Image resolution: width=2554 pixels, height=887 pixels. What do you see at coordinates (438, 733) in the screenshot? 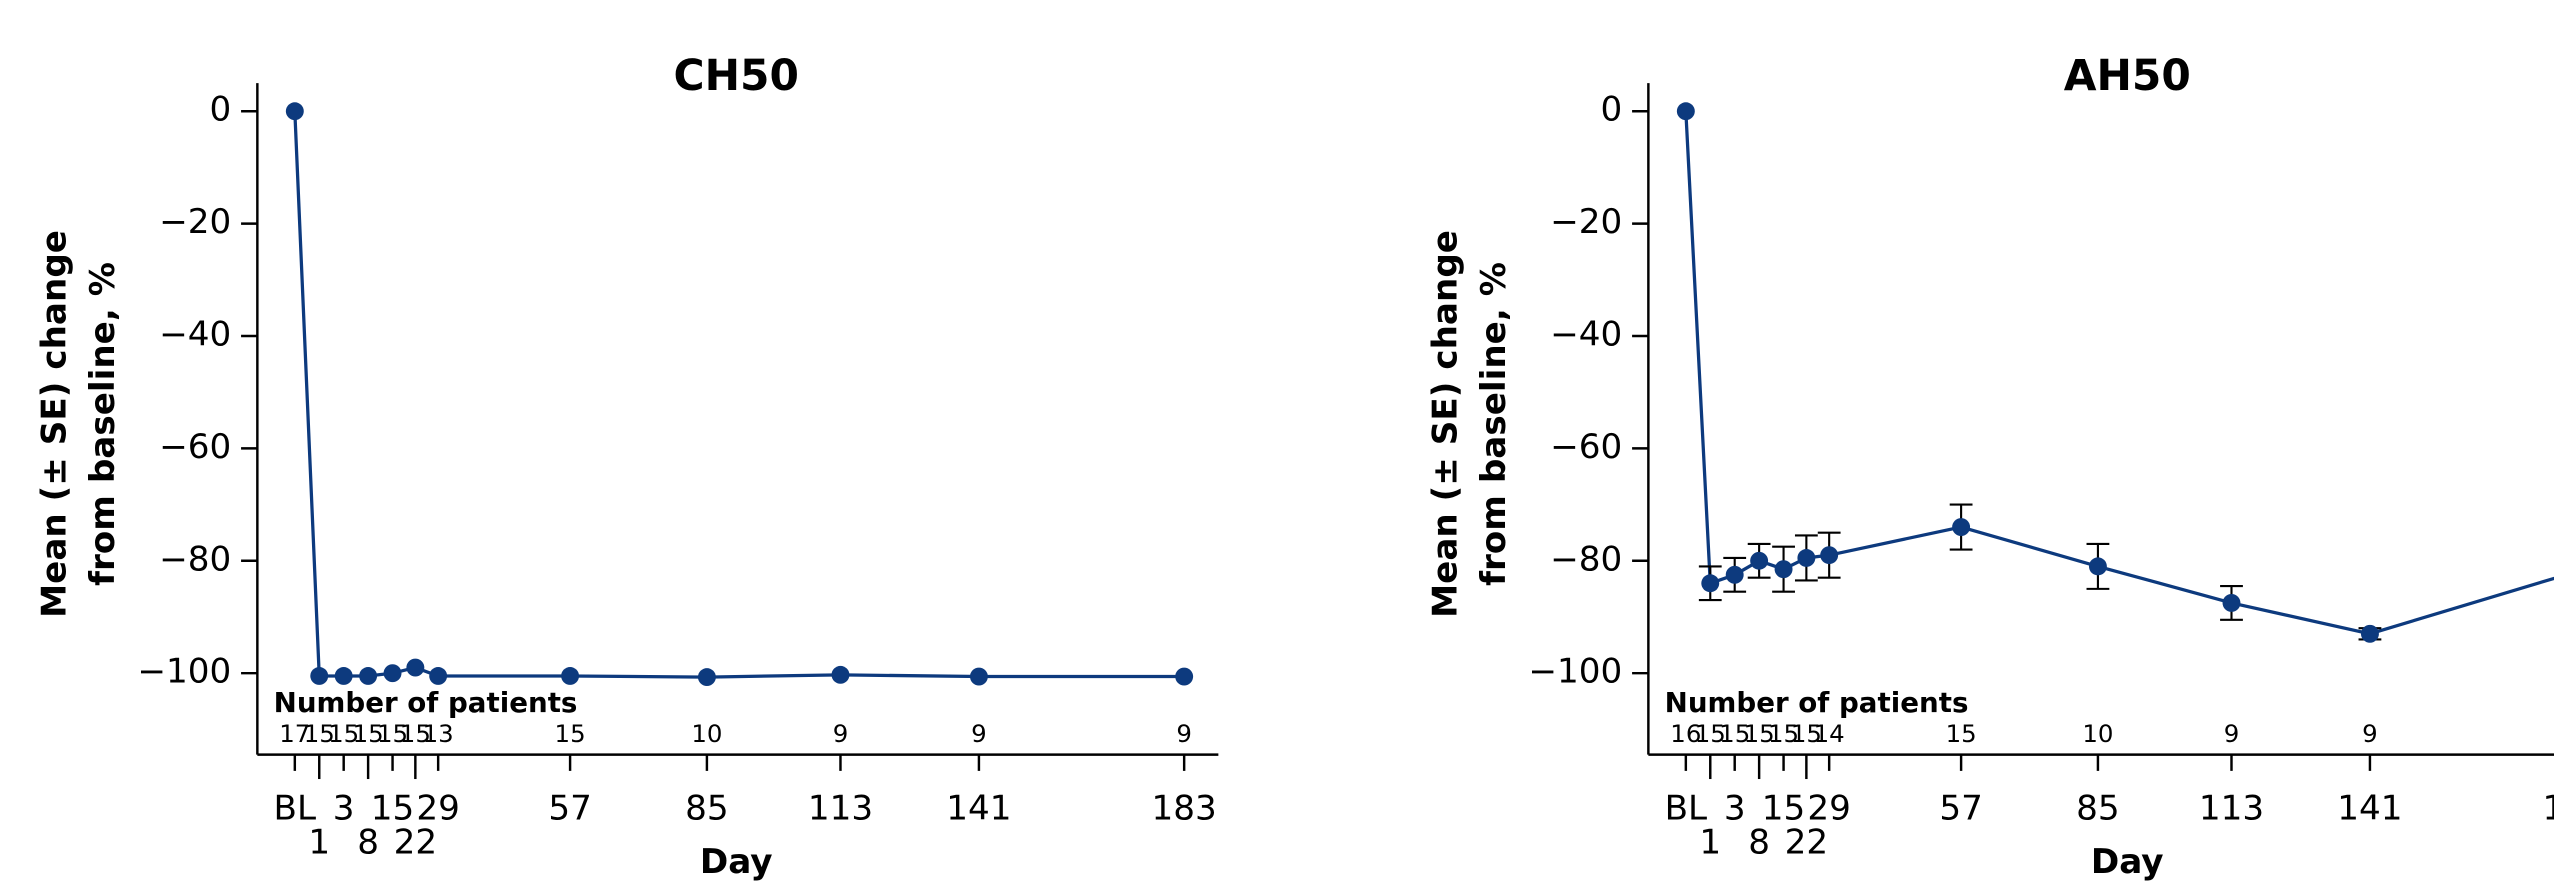
I see `patient-count: 13` at bounding box center [438, 733].